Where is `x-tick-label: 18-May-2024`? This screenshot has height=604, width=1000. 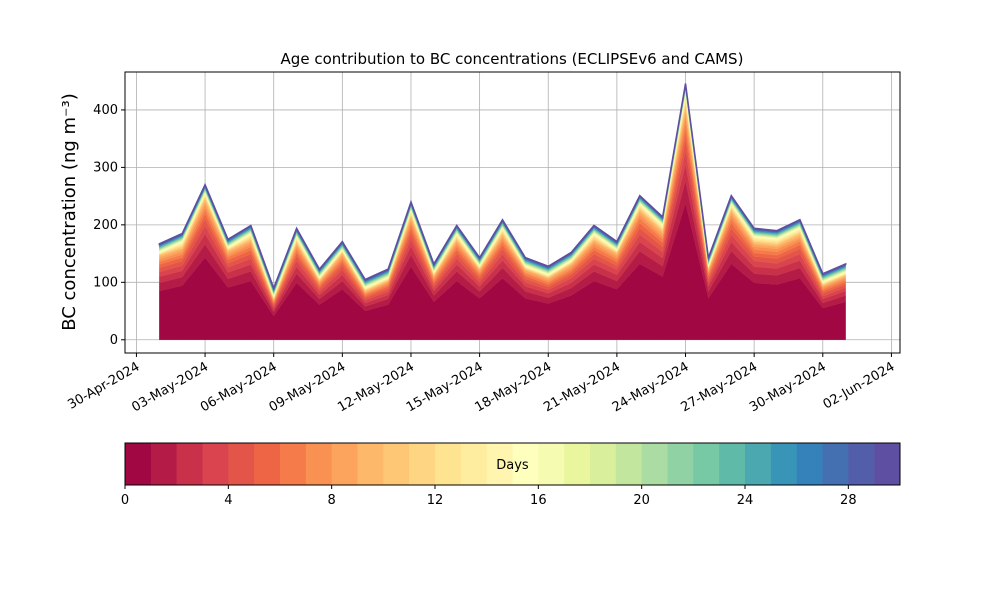 x-tick-label: 18-May-2024 is located at coordinates (514, 387).